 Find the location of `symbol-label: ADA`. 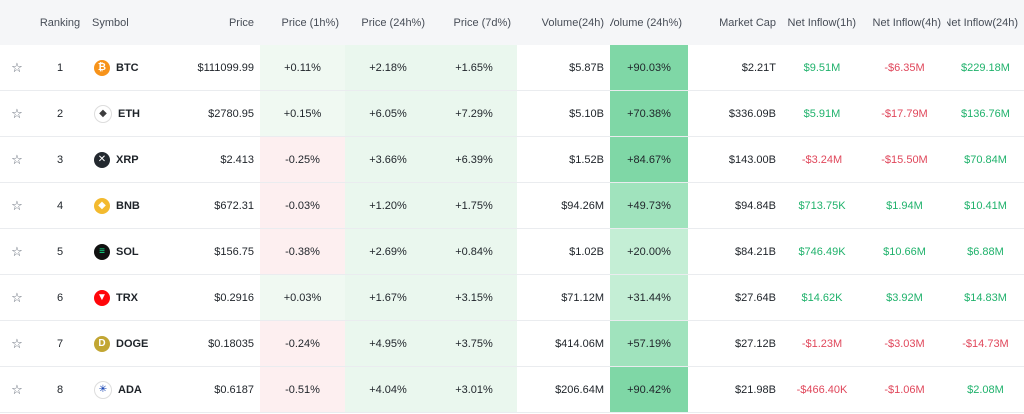

symbol-label: ADA is located at coordinates (130, 389).